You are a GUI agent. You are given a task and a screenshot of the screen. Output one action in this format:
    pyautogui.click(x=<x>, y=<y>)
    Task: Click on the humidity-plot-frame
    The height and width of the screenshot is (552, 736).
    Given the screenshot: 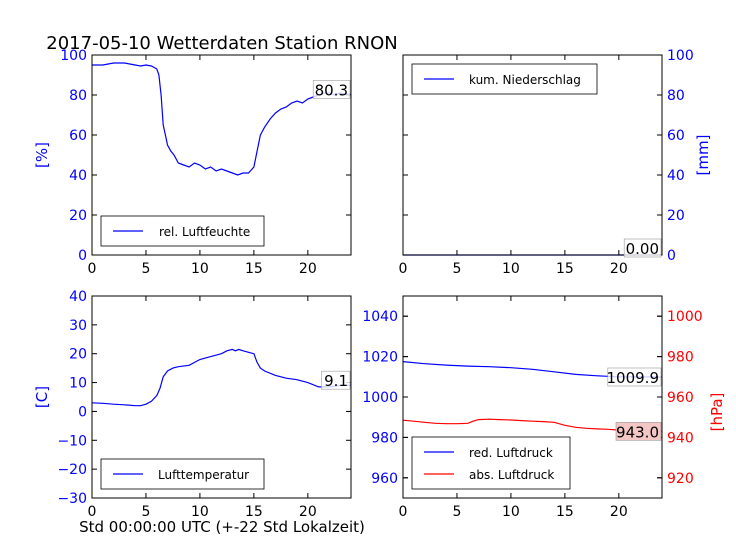 What is the action you would take?
    pyautogui.click(x=221, y=155)
    